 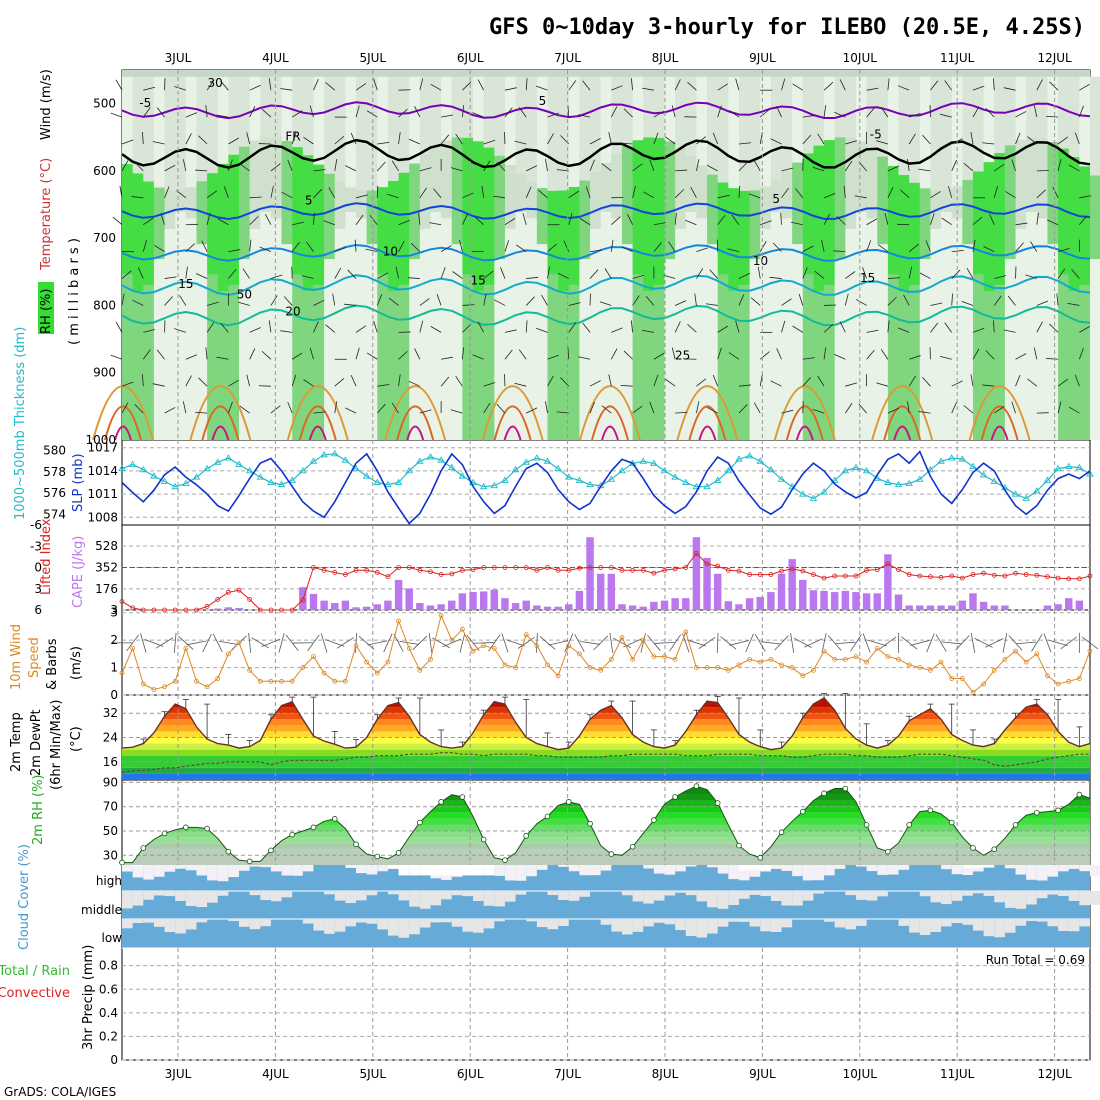 What do you see at coordinates (275, 58) in the screenshot?
I see `date-label-top: 4JUL` at bounding box center [275, 58].